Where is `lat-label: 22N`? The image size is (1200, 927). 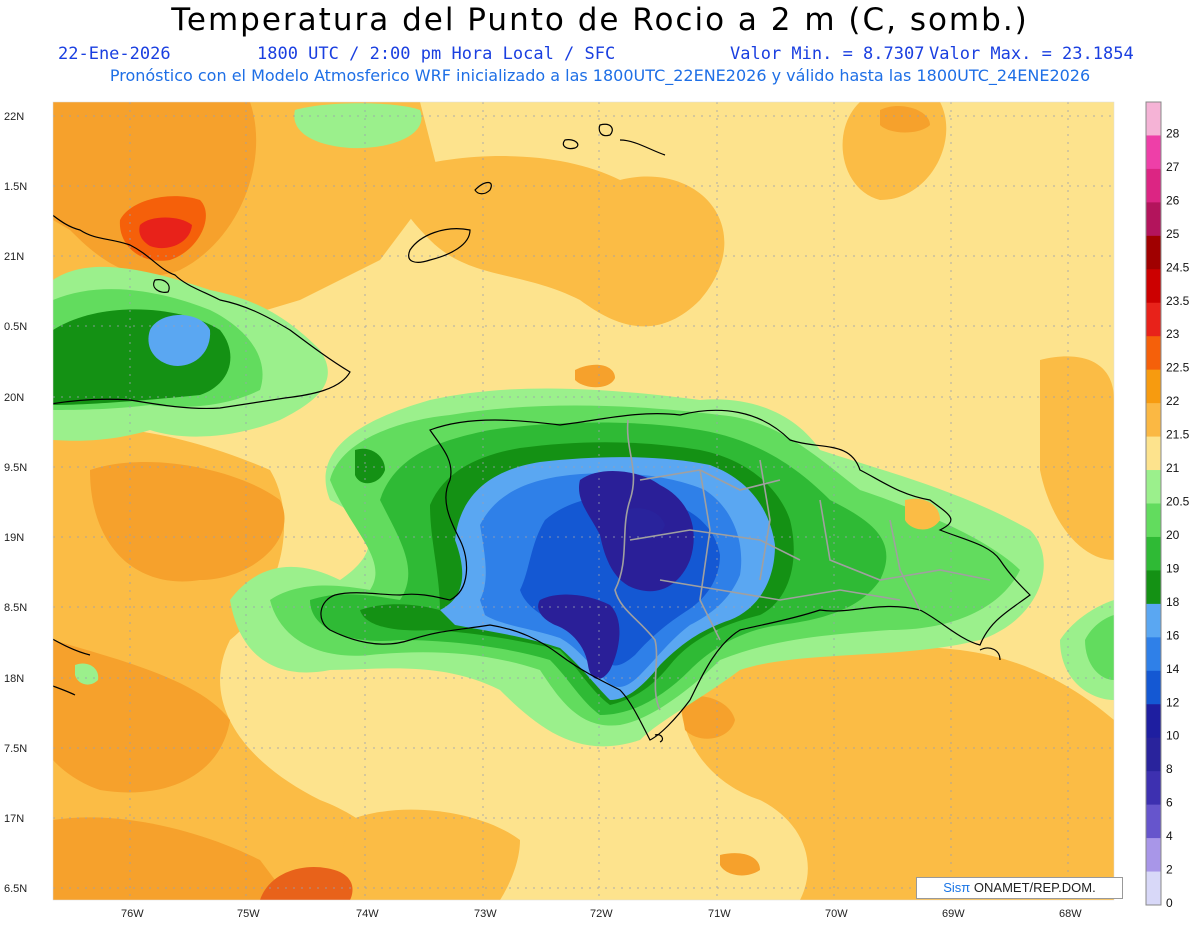 lat-label: 22N is located at coordinates (14, 117).